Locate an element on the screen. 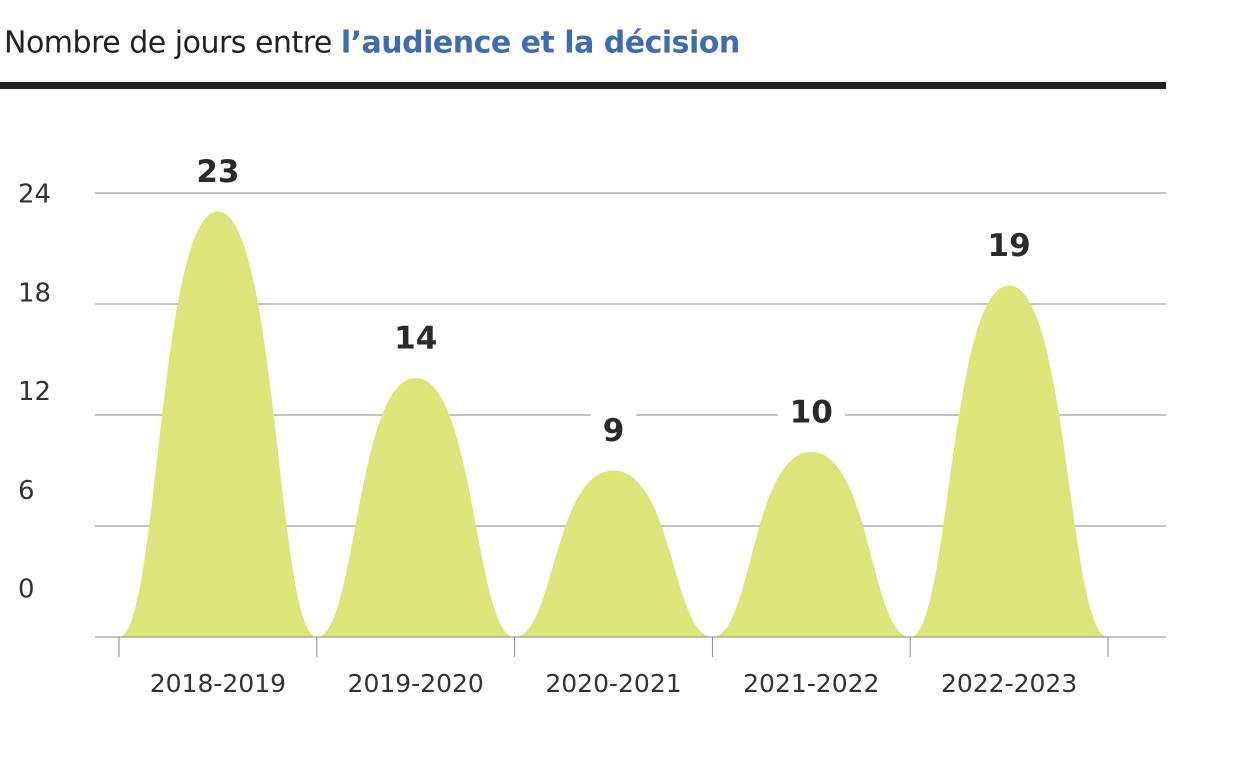 This screenshot has height=779, width=1236. value-label: 10 is located at coordinates (811, 413).